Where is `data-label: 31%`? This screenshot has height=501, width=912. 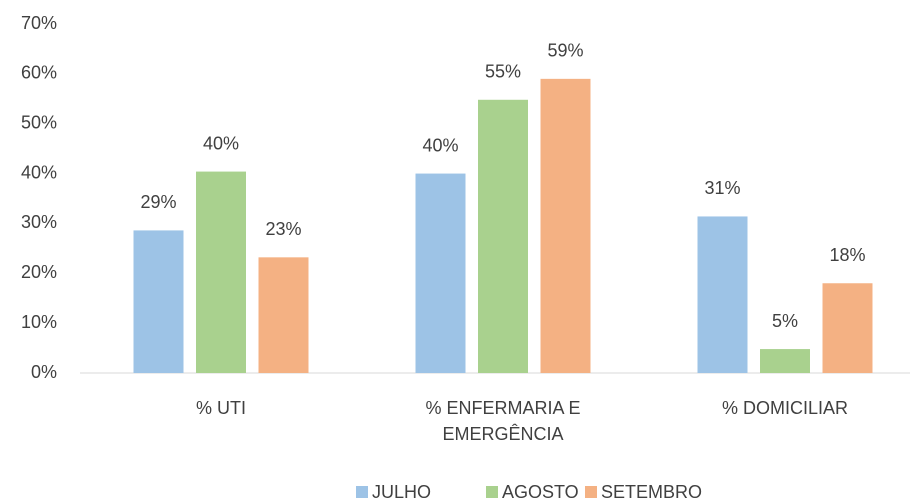 data-label: 31% is located at coordinates (722, 188).